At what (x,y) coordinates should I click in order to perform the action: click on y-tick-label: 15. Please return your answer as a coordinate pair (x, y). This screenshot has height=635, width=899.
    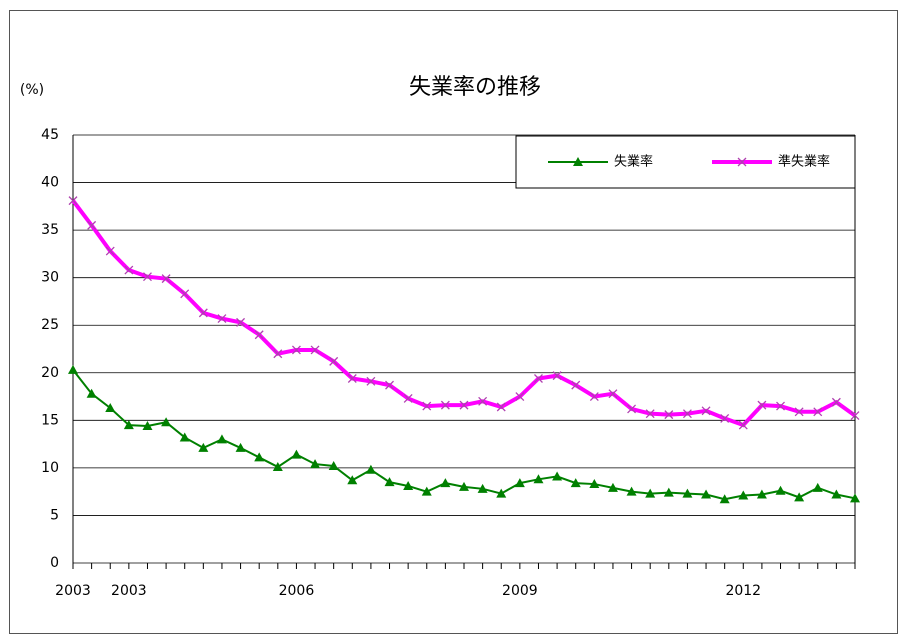
    Looking at the image, I should click on (50, 420).